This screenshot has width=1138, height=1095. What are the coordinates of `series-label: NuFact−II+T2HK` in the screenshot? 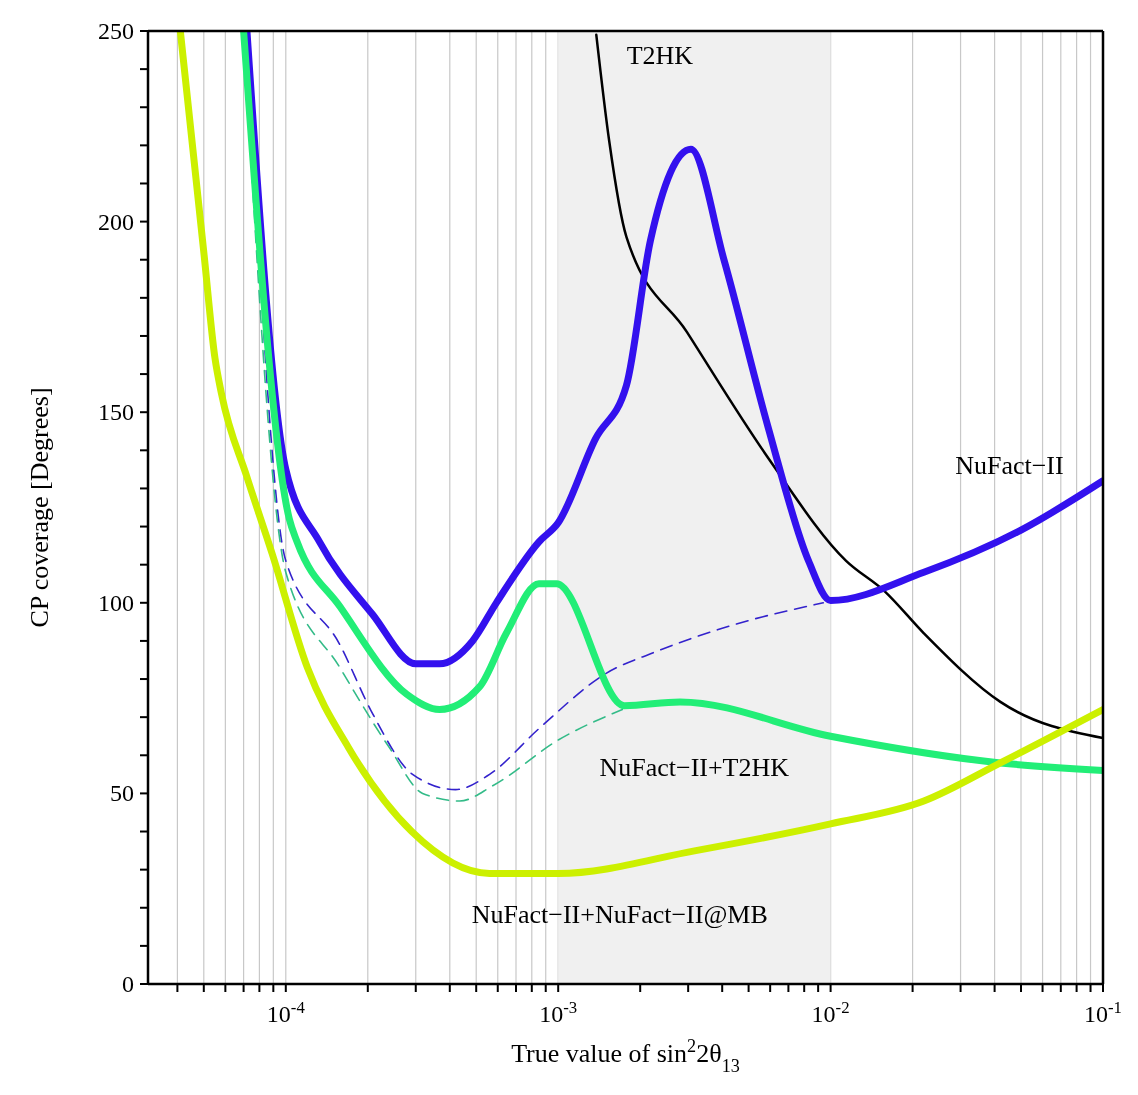 It's located at (694, 767).